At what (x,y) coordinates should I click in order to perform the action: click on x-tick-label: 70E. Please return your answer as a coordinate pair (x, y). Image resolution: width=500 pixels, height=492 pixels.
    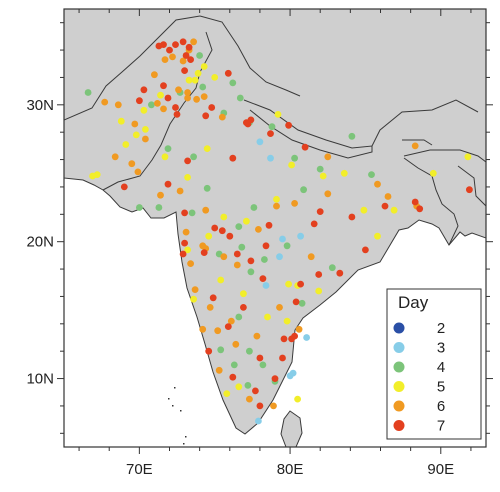
    Looking at the image, I should click on (139, 469).